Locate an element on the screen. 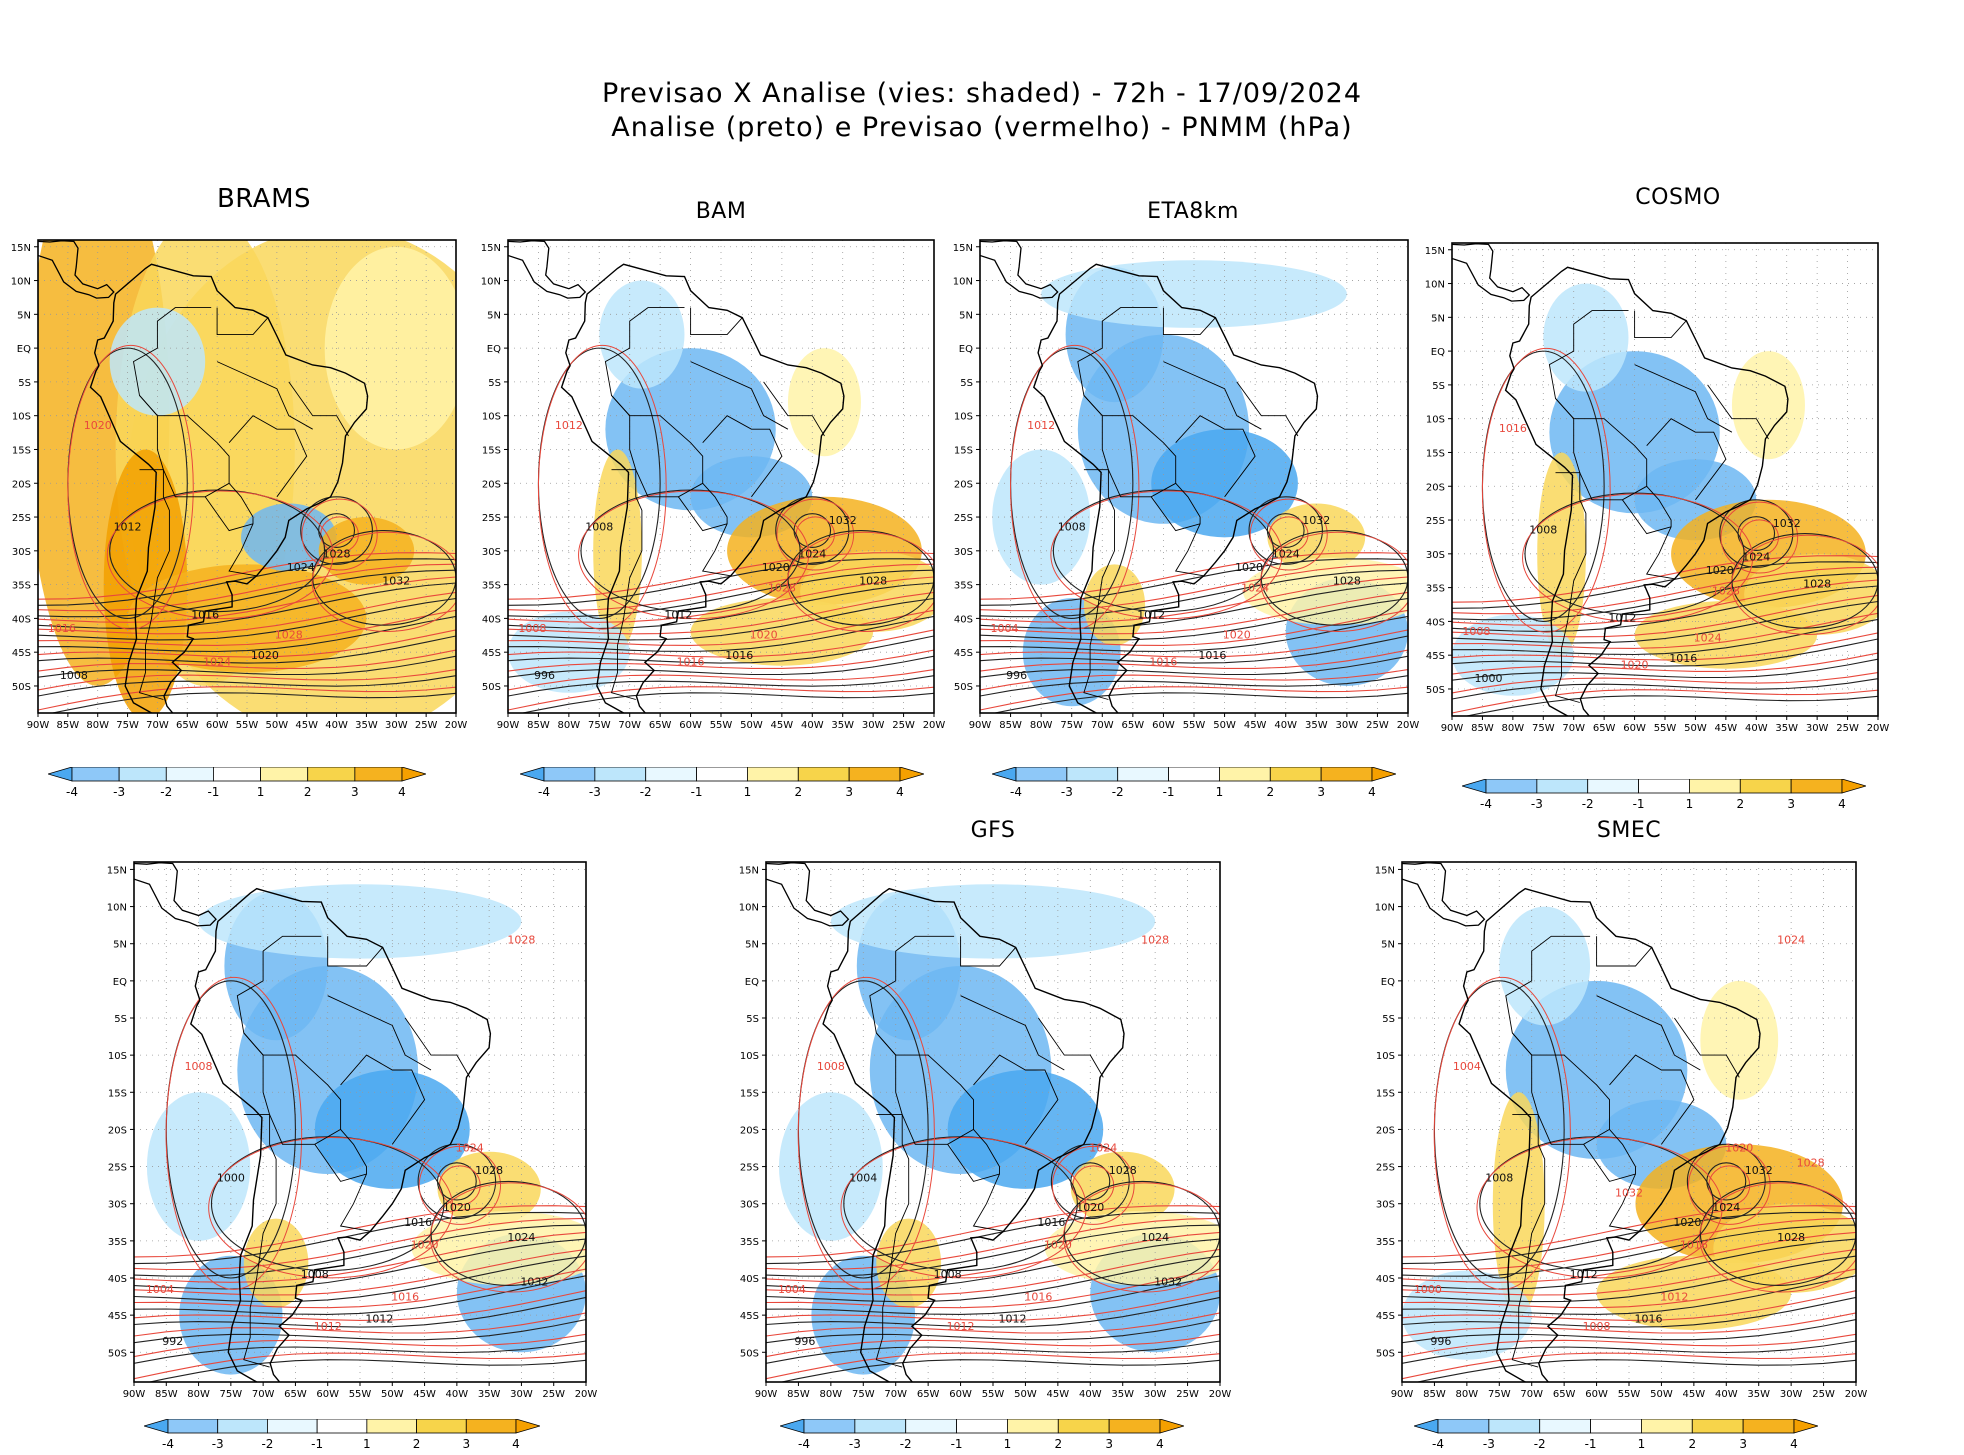 This screenshot has height=1455, width=1964. lon-tick-label: 40W is located at coordinates (1726, 1394).